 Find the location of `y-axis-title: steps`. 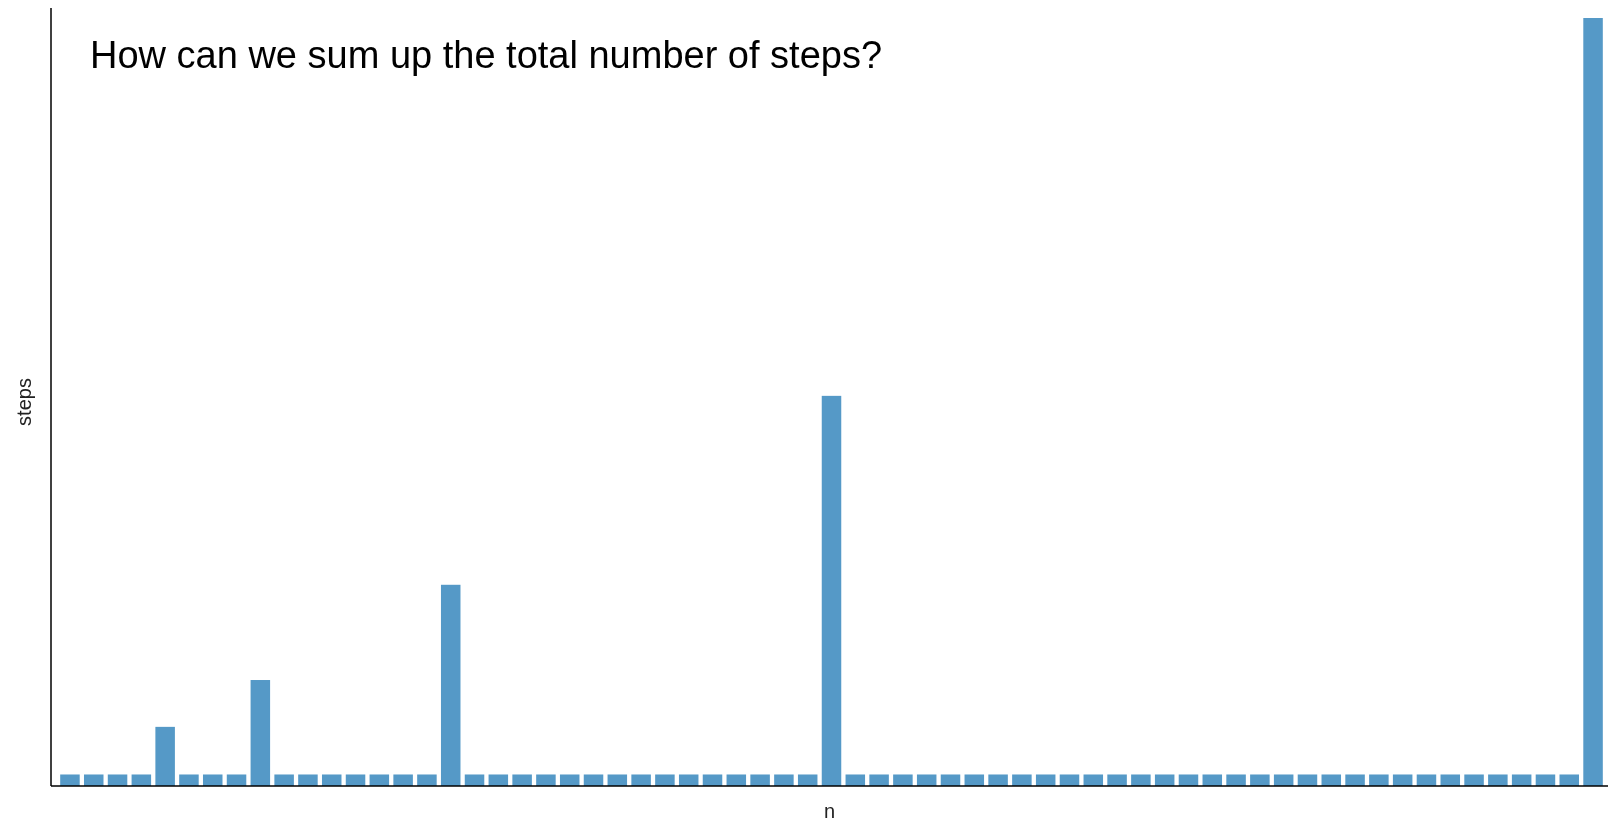

y-axis-title: steps is located at coordinates (24, 402).